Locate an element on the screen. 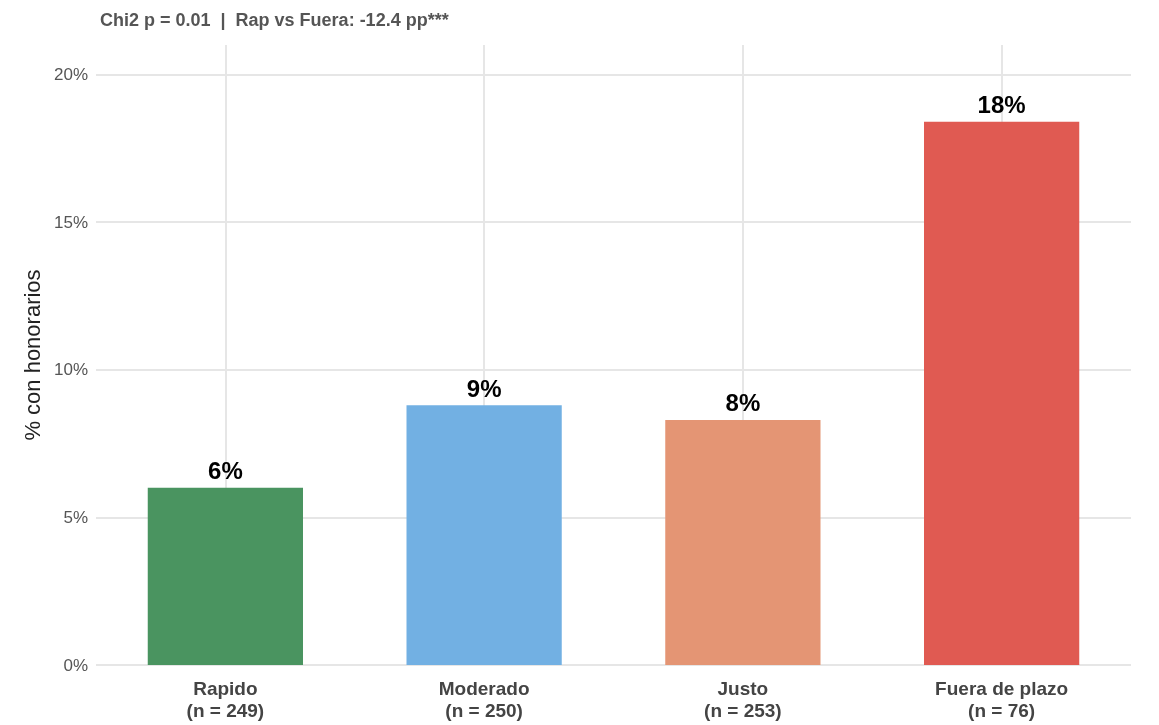 This screenshot has width=1159, height=725. x-tick-label: Fuera de plazo (n = 76) is located at coordinates (1002, 699).